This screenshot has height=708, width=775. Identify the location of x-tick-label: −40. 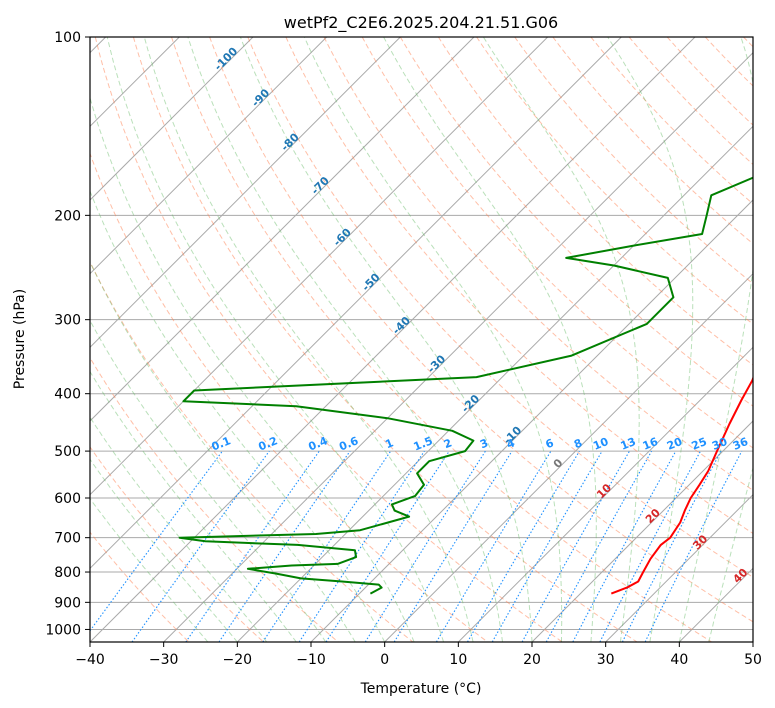
(90, 660).